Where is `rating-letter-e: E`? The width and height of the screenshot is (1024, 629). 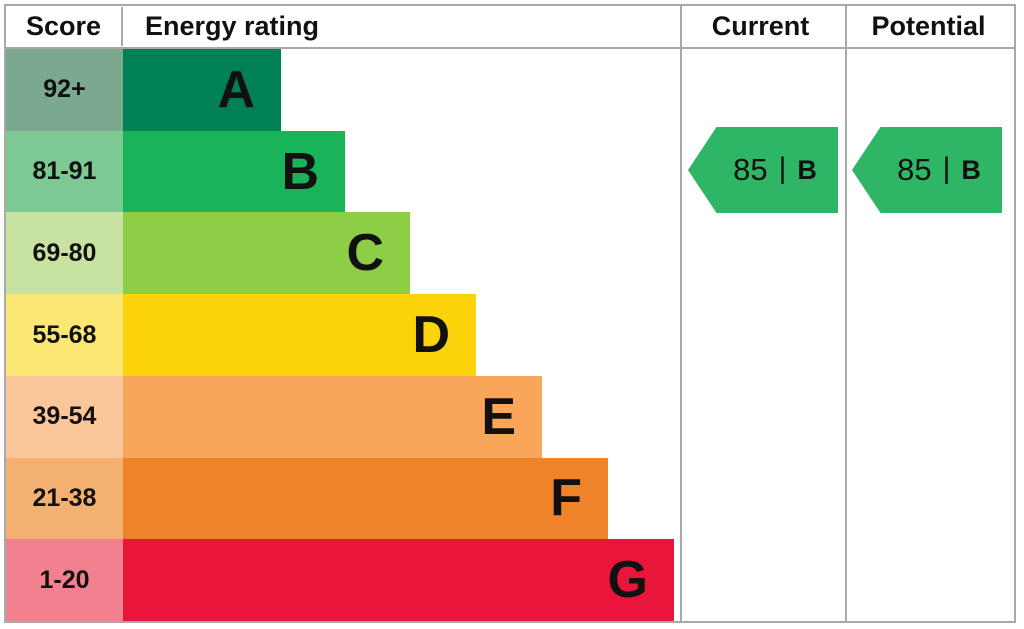 rating-letter-e: E is located at coordinates (498, 416).